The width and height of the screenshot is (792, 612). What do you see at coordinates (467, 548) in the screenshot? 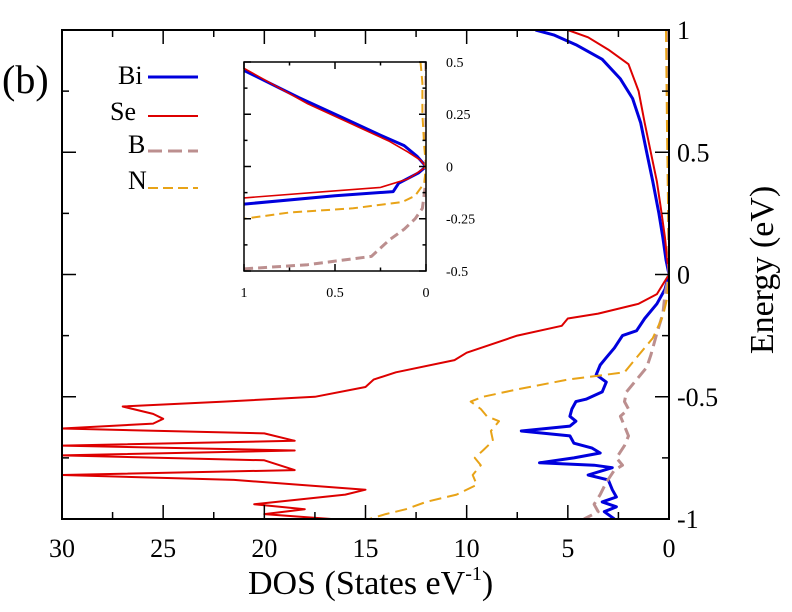
I see `main-x-tick-label: 10` at bounding box center [467, 548].